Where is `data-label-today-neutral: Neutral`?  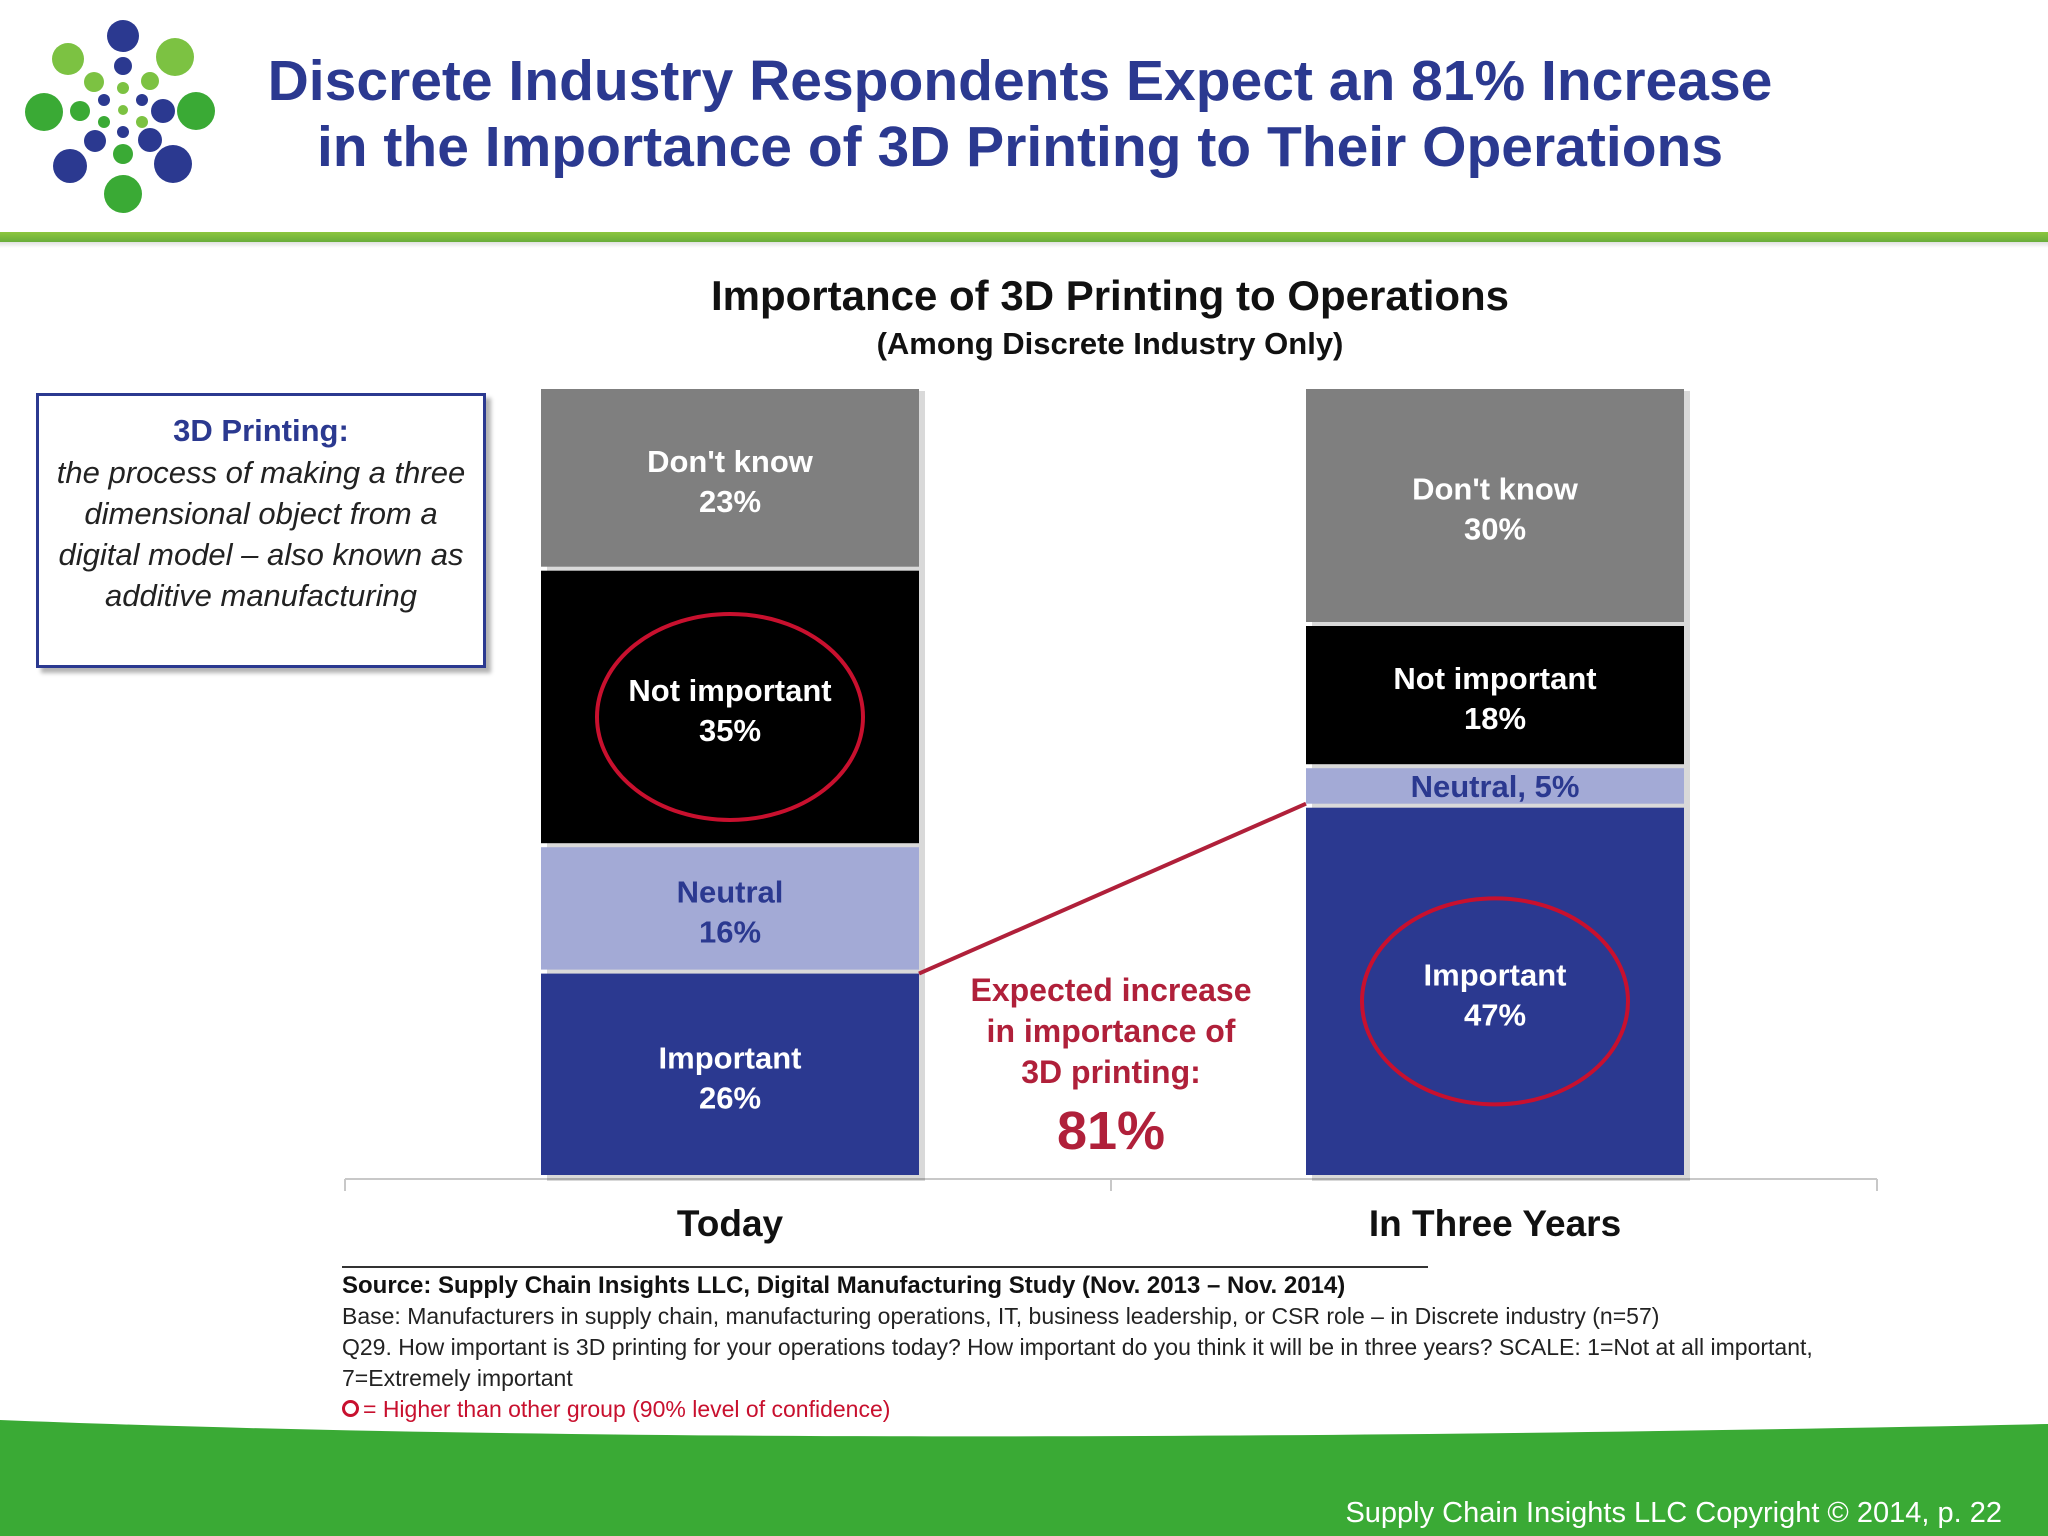 data-label-today-neutral: Neutral is located at coordinates (730, 891).